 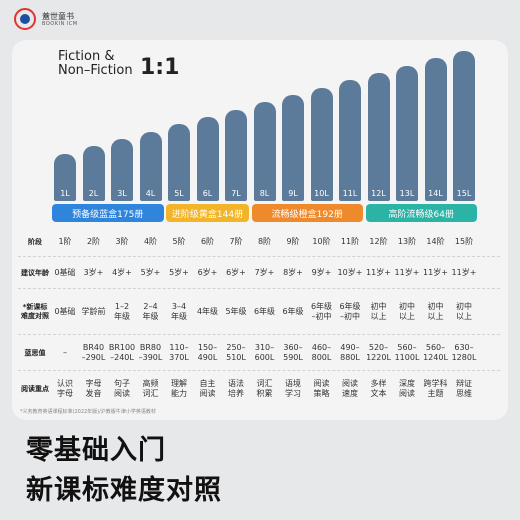 I want to click on table-cell: 理解 能力, so click(x=179, y=388).